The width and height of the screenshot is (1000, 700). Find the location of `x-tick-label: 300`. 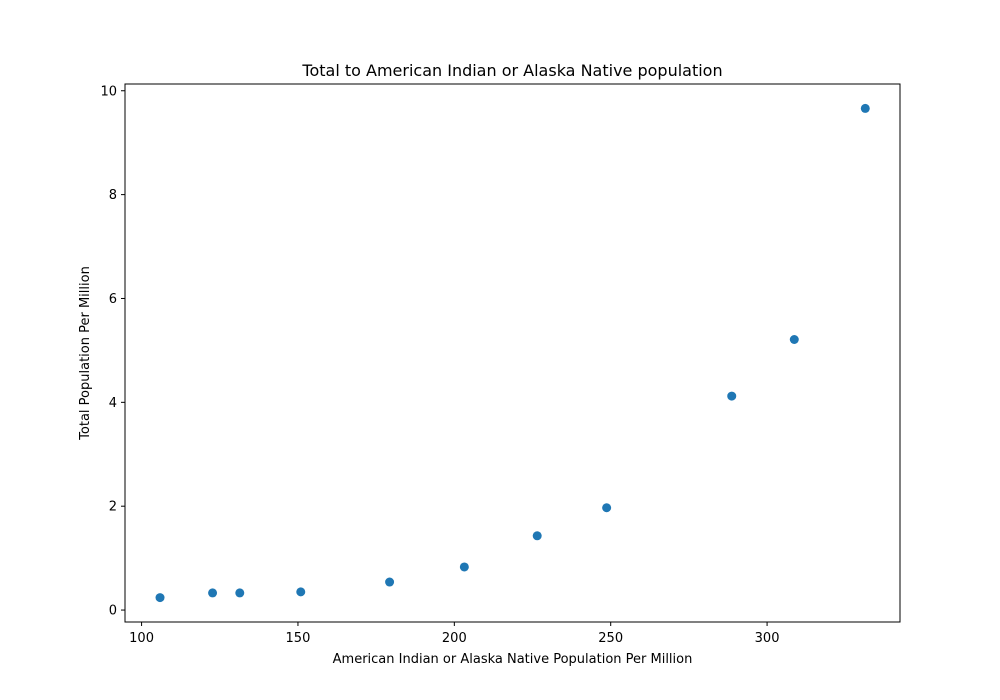

x-tick-label: 300 is located at coordinates (767, 638).